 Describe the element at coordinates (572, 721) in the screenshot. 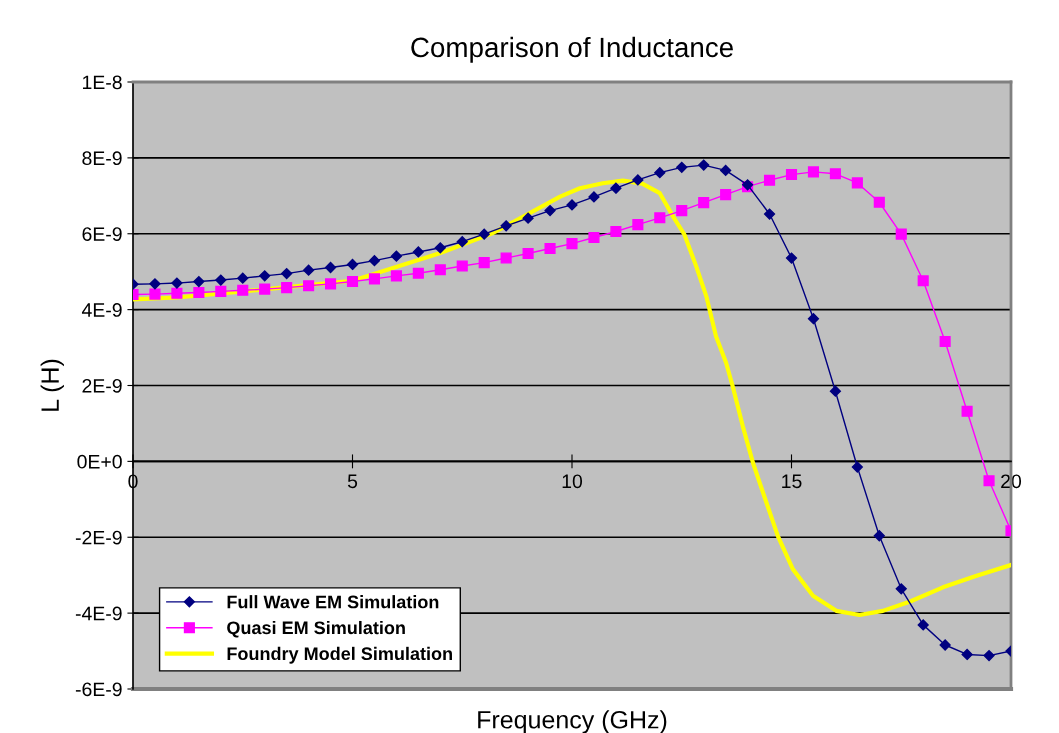

I see `x-axis-title: Frequency (GHz)` at that location.